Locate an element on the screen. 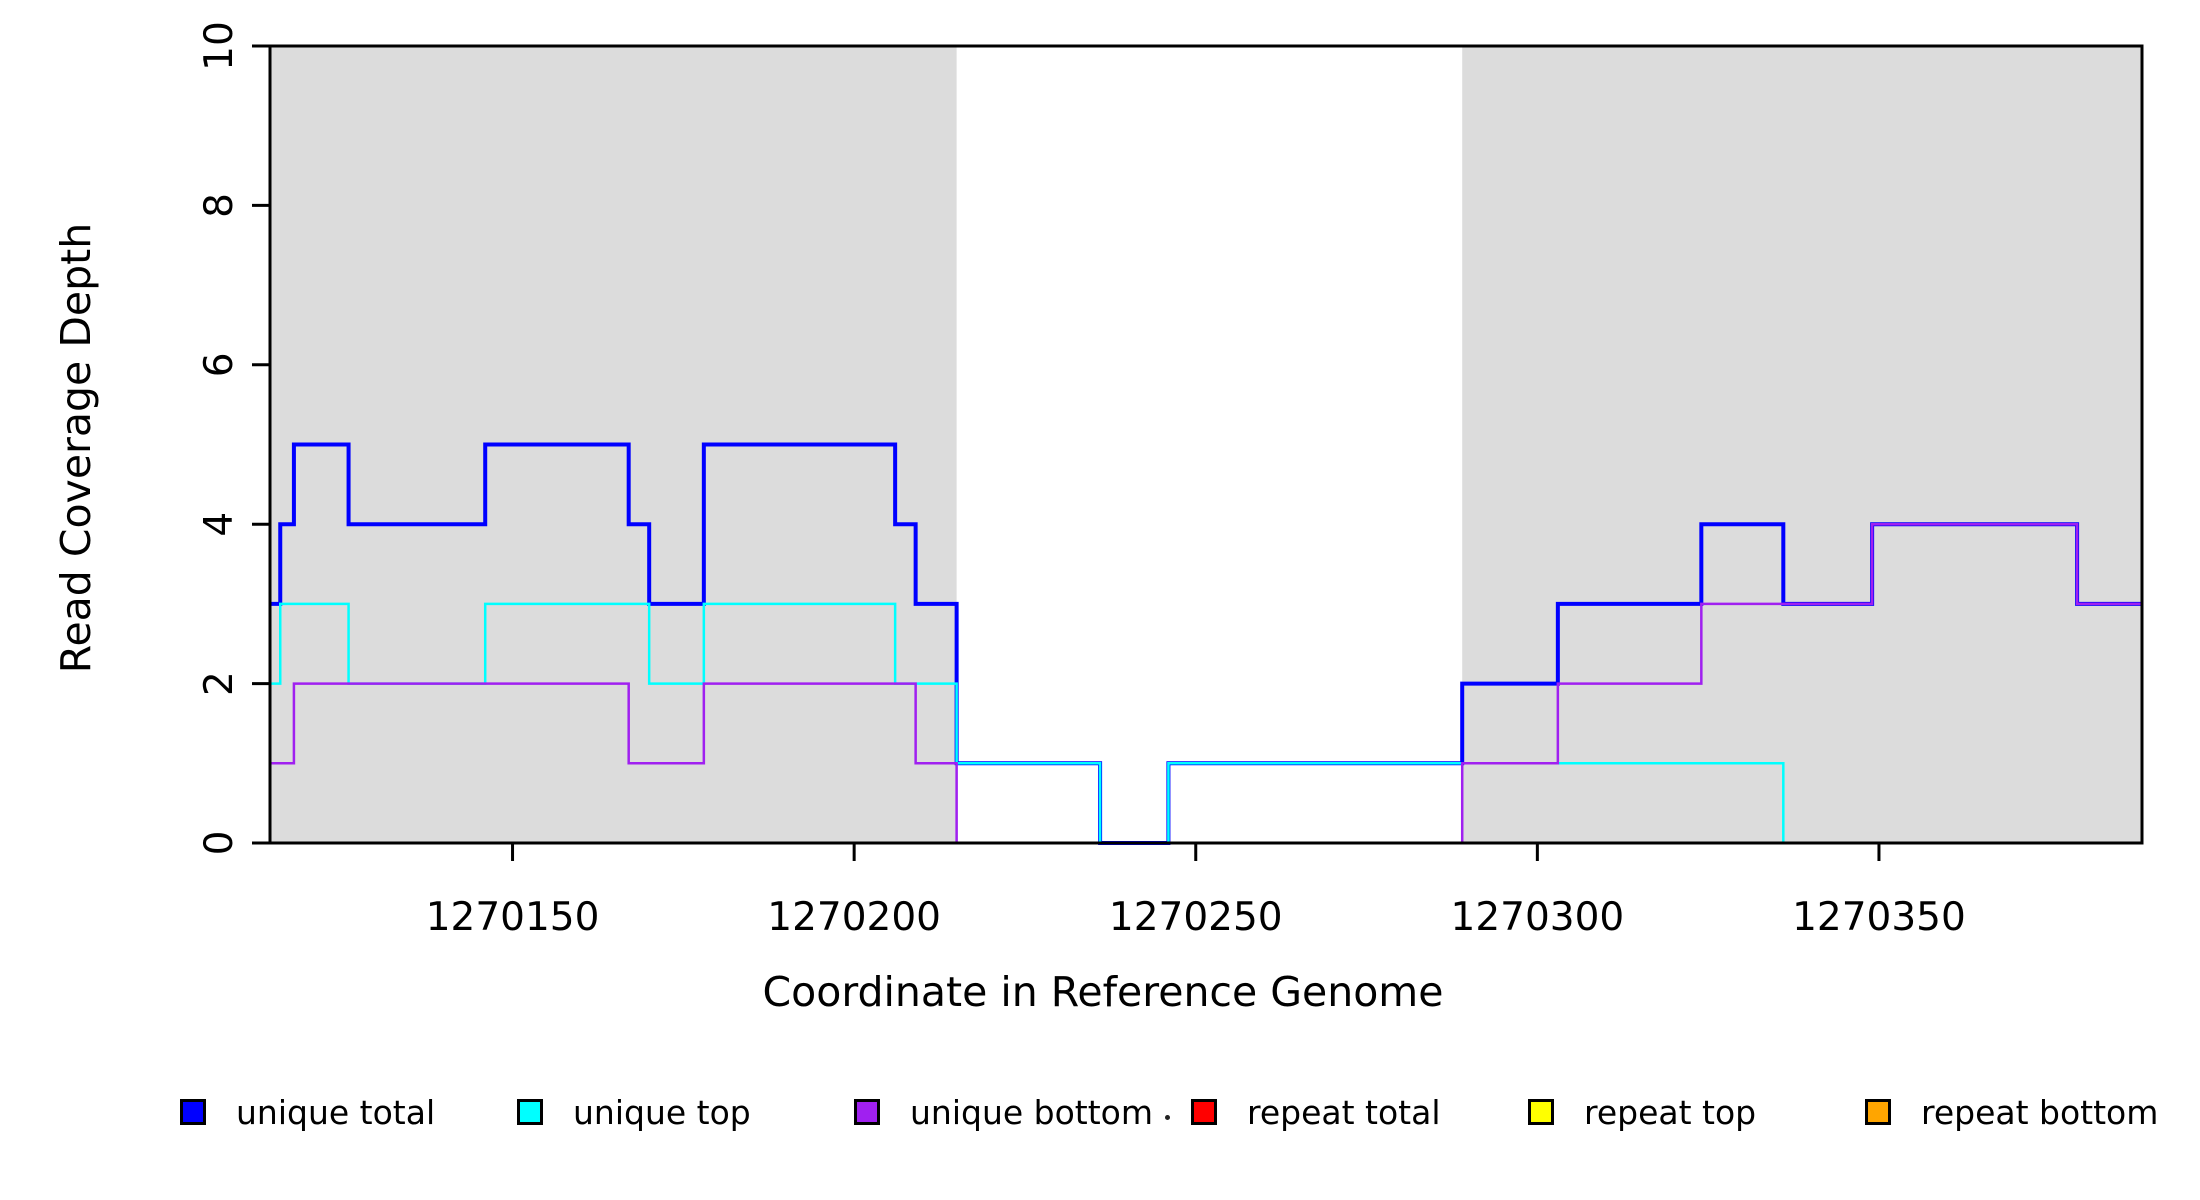 The width and height of the screenshot is (2200, 1200). legend-swatch-unique-bottom is located at coordinates (867, 1112).